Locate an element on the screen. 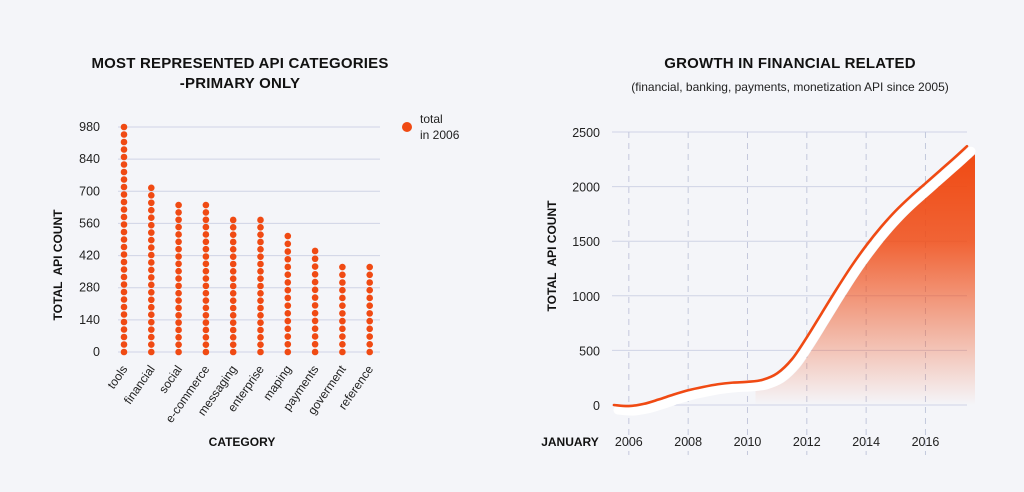 This screenshot has width=1024, height=492. y-tick-label: 840 is located at coordinates (89, 159).